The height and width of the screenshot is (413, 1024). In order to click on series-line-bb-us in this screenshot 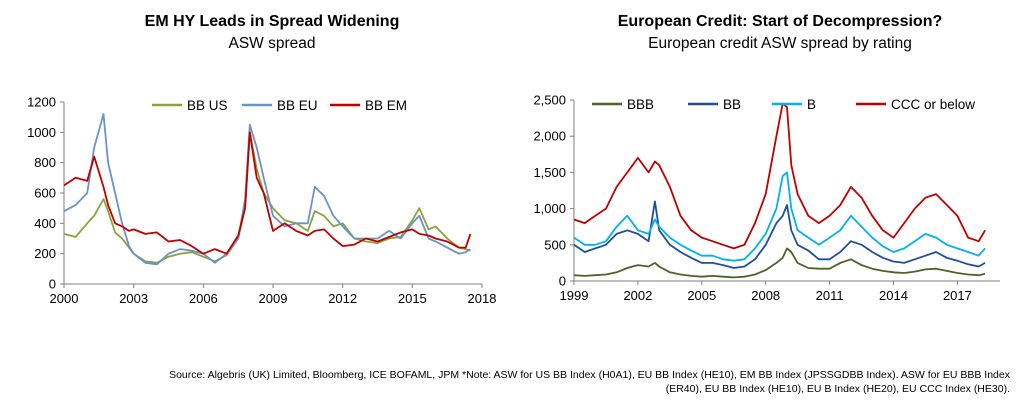, I will do `click(267, 197)`.